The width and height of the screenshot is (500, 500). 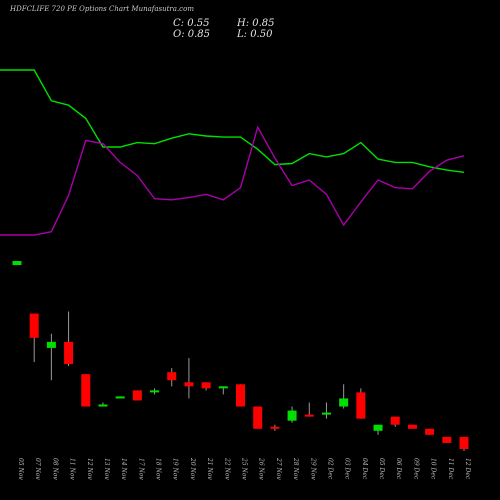 What do you see at coordinates (72, 469) in the screenshot?
I see `x-tick-label: 11 Nov` at bounding box center [72, 469].